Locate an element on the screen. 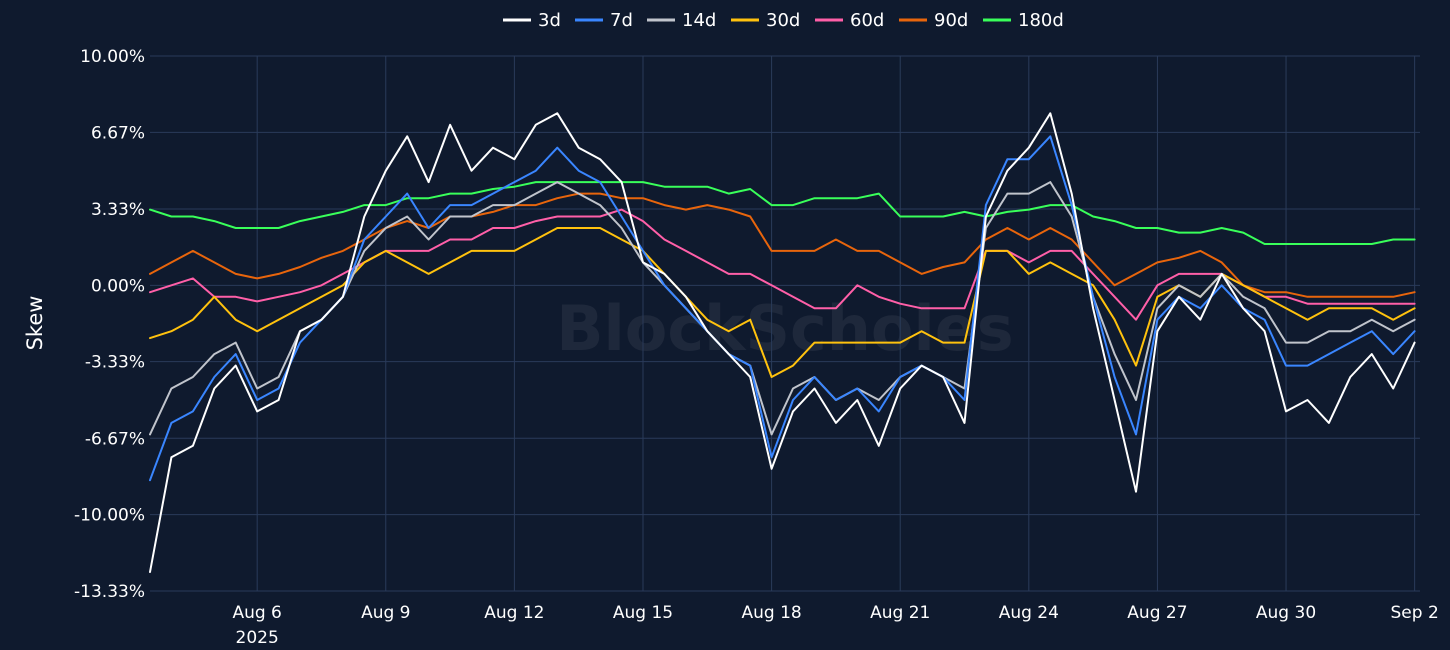 The width and height of the screenshot is (1450, 650). legend-item-180d: 180d is located at coordinates (1023, 20).